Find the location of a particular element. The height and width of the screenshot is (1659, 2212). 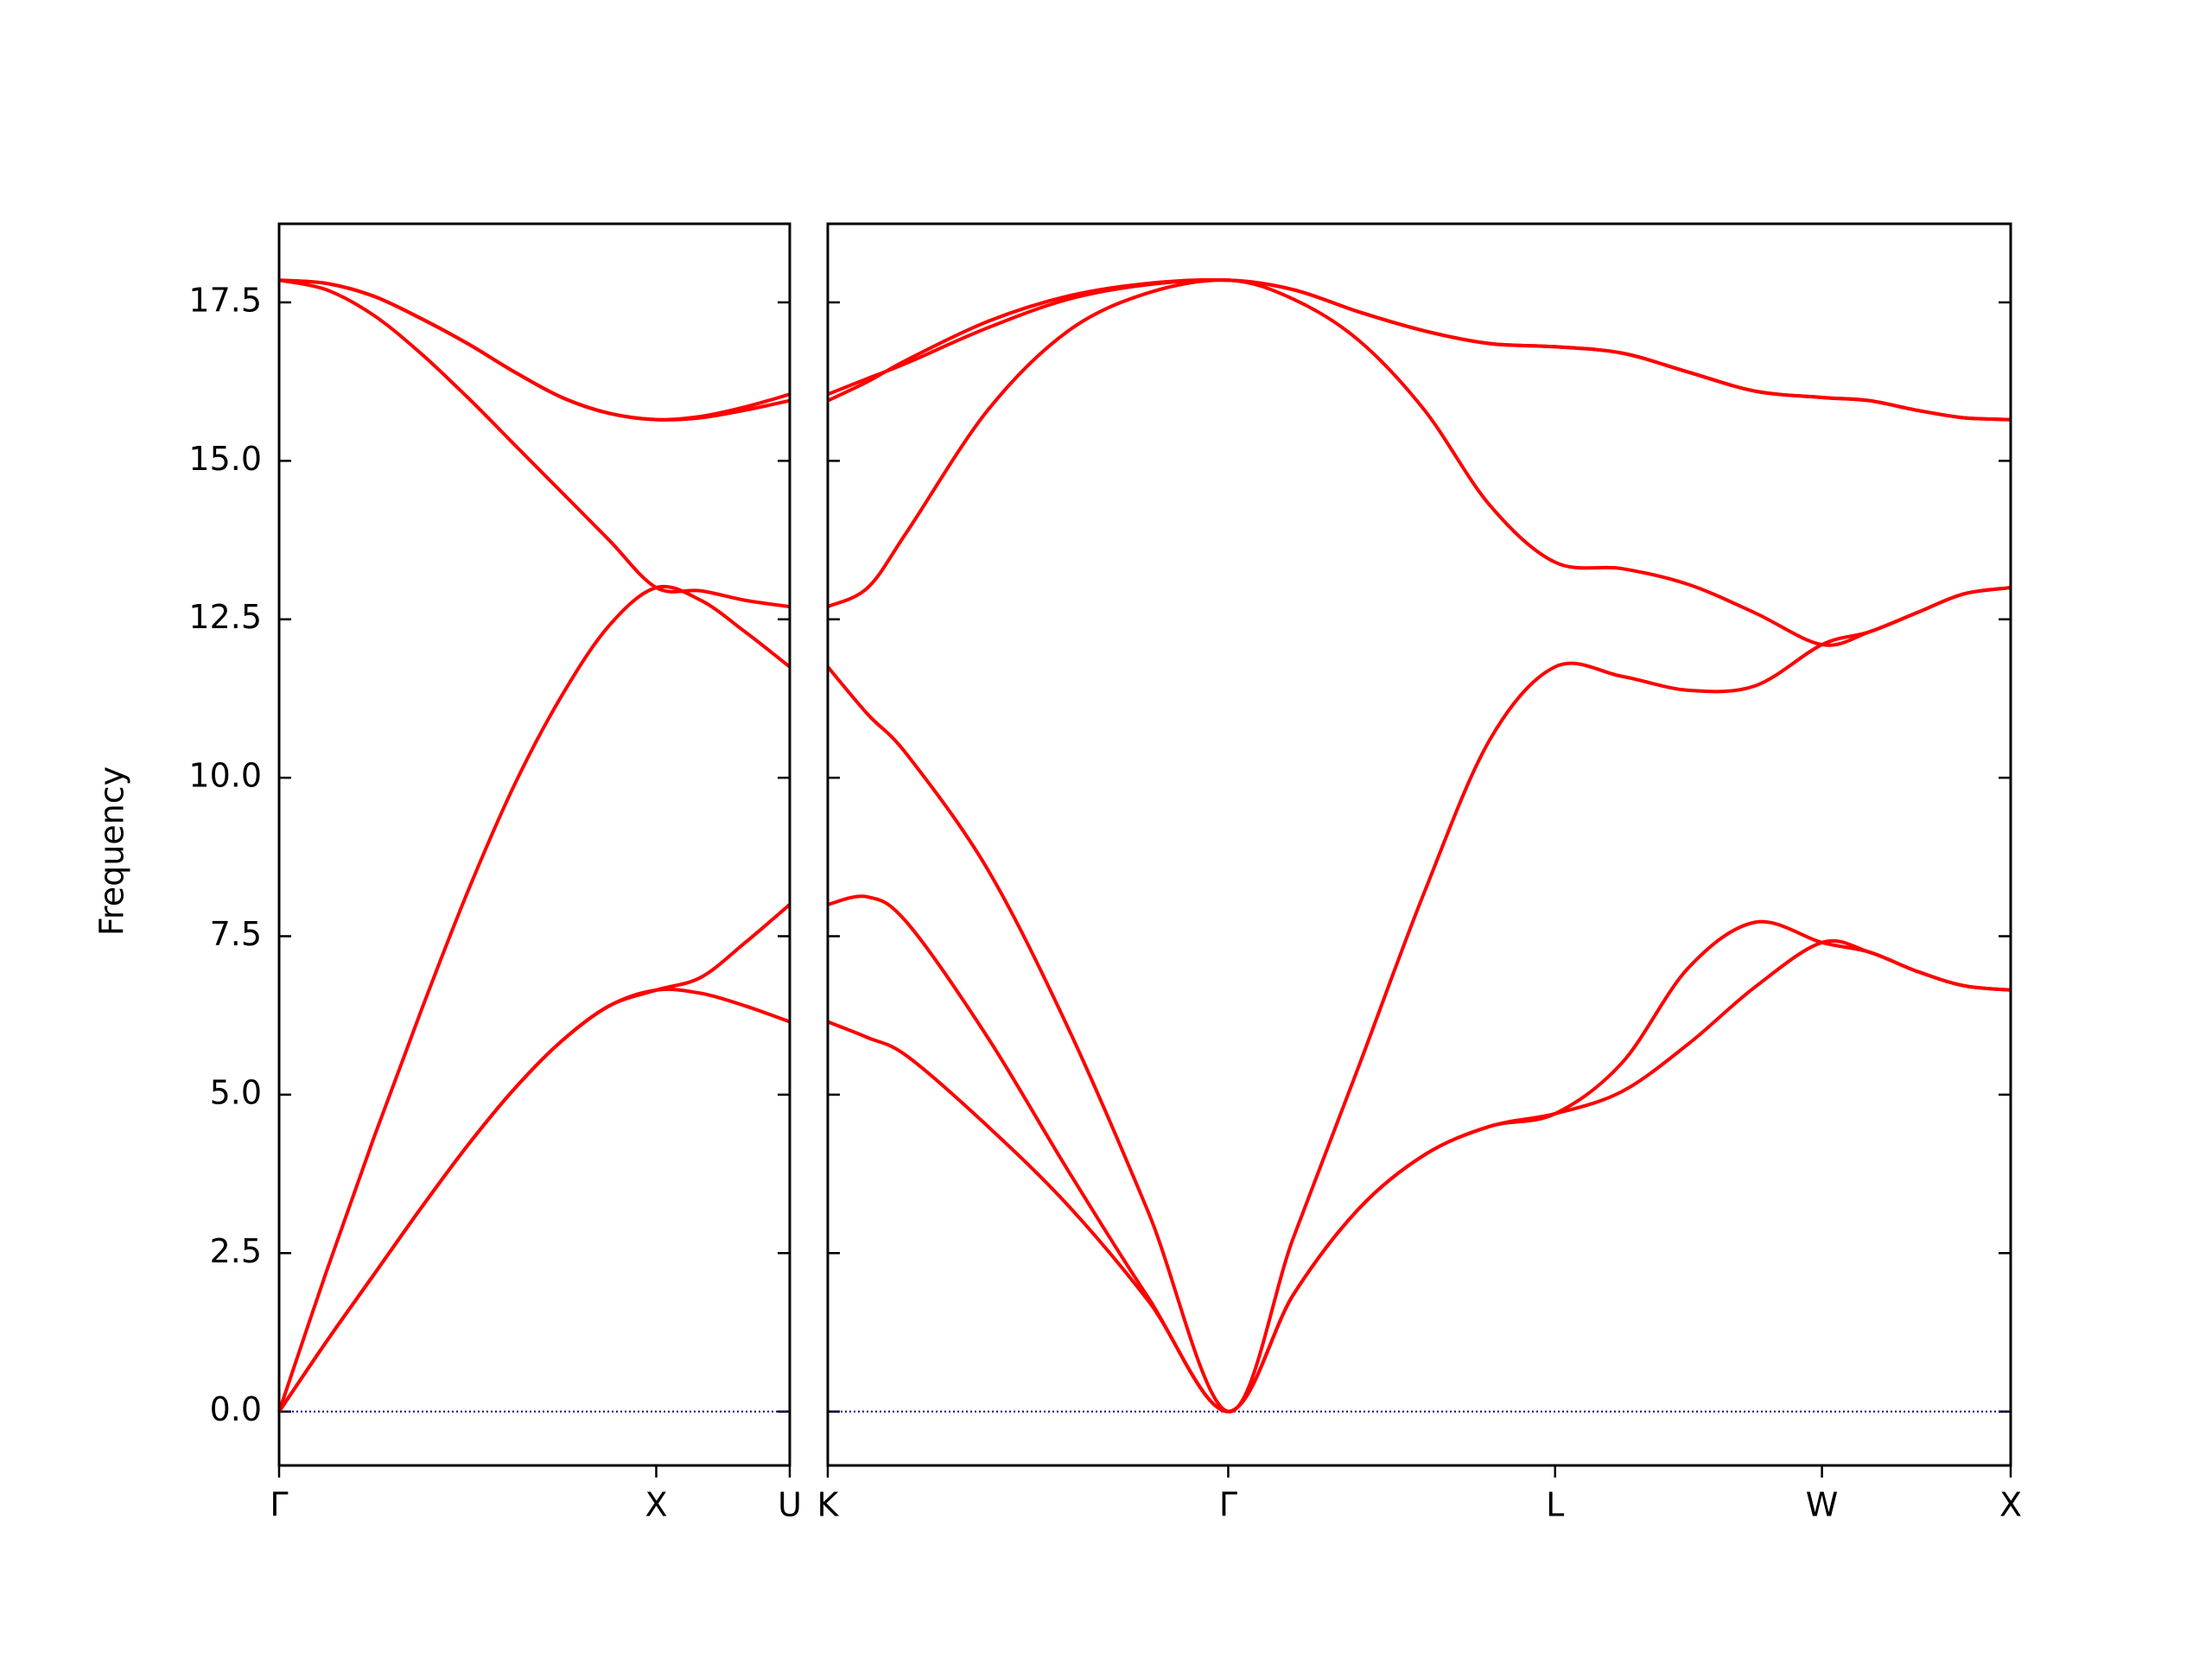

y-tick-label: 2.5 is located at coordinates (236, 1251).